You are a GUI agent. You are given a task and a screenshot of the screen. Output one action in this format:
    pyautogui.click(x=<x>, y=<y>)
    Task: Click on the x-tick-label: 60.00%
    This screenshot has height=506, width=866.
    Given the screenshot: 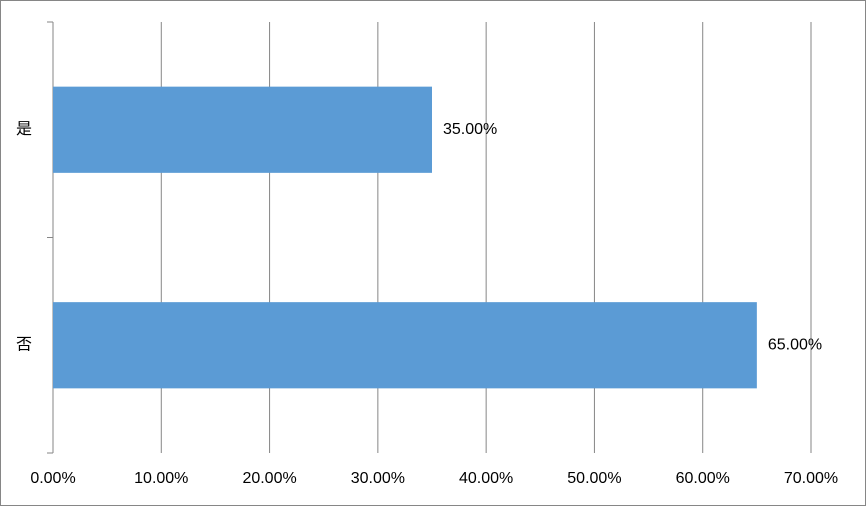 What is the action you would take?
    pyautogui.click(x=703, y=478)
    